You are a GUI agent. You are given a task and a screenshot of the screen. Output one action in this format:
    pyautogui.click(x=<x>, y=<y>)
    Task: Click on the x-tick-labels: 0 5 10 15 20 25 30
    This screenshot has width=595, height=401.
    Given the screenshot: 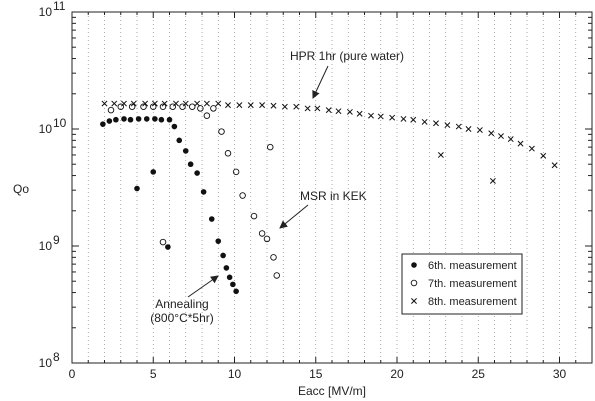 What is the action you would take?
    pyautogui.click(x=318, y=374)
    